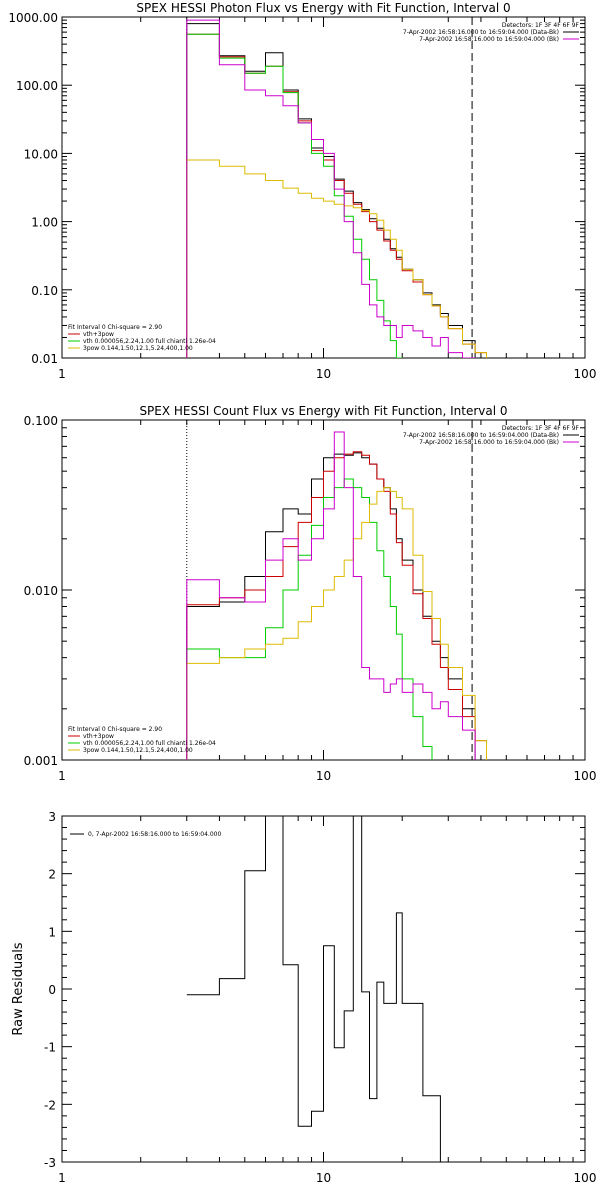  Describe the element at coordinates (52, 990) in the screenshot. I see `y-tick-label: 0` at that location.